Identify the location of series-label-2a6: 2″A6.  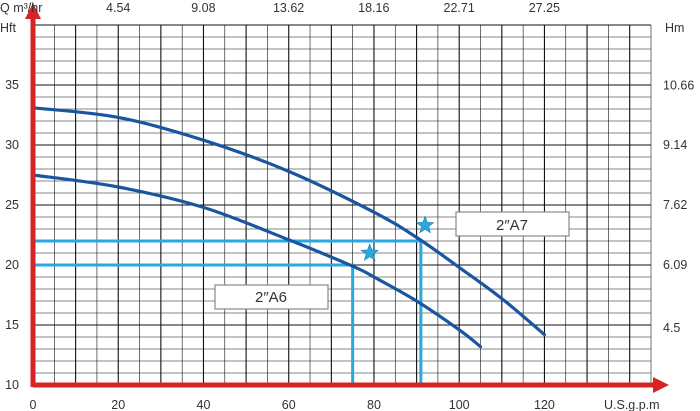
(271, 297).